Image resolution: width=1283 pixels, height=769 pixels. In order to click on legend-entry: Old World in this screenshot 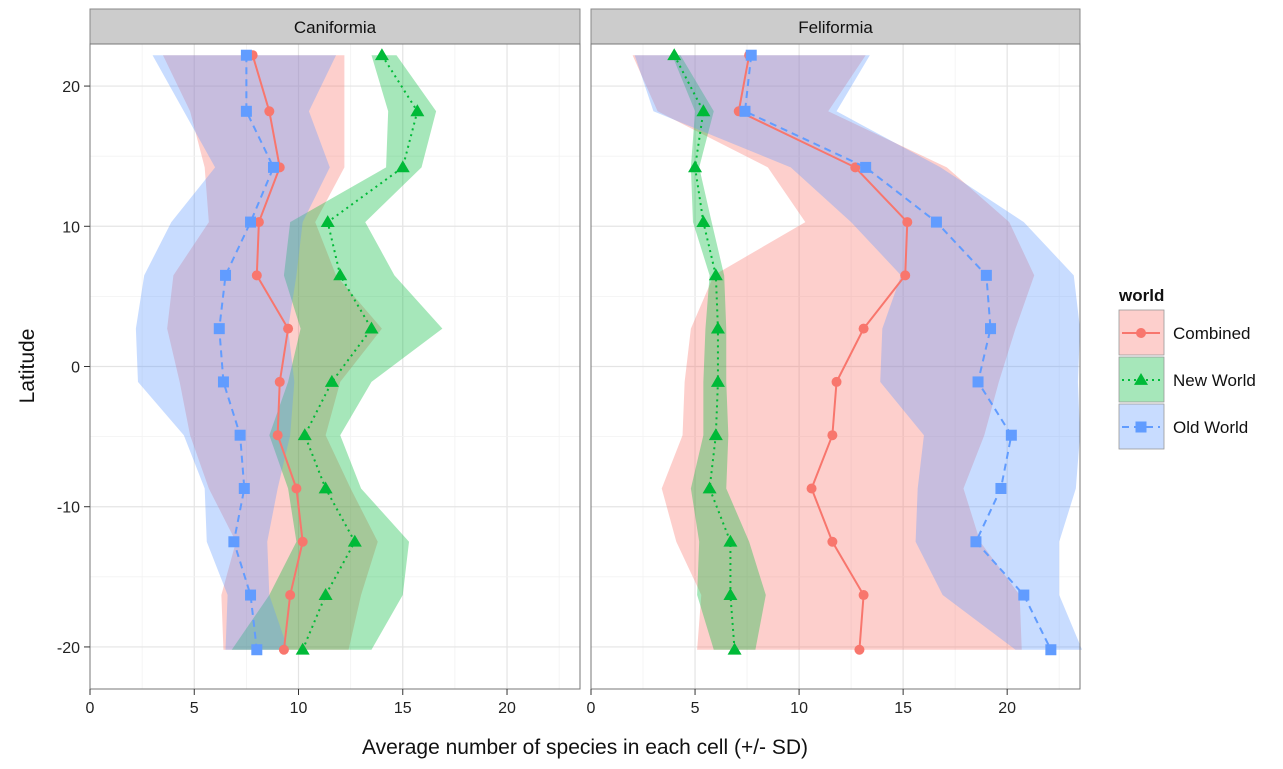, I will do `click(1183, 426)`.